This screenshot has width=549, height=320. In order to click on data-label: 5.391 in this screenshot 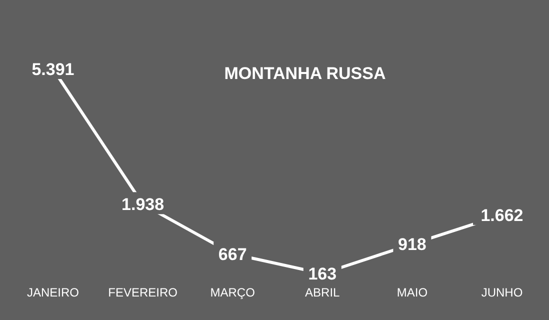, I will do `click(53, 69)`.